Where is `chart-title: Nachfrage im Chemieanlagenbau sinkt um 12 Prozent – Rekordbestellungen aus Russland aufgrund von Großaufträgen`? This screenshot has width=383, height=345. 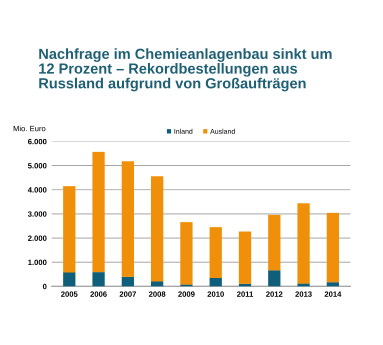
chart-title: Nachfrage im Chemieanlagenbau sinkt um 12 Prozent – Rekordbestellungen aus Russland aufgrund von Großaufträgen is located at coordinates (185, 70).